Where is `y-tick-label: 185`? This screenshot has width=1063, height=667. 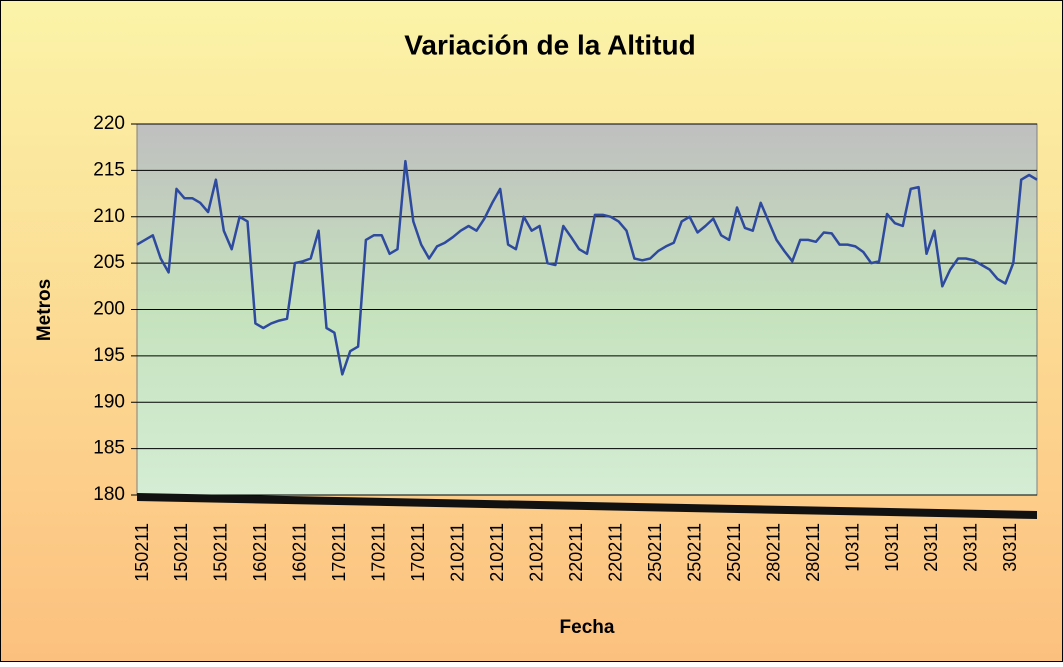
y-tick-label: 185 is located at coordinates (109, 448).